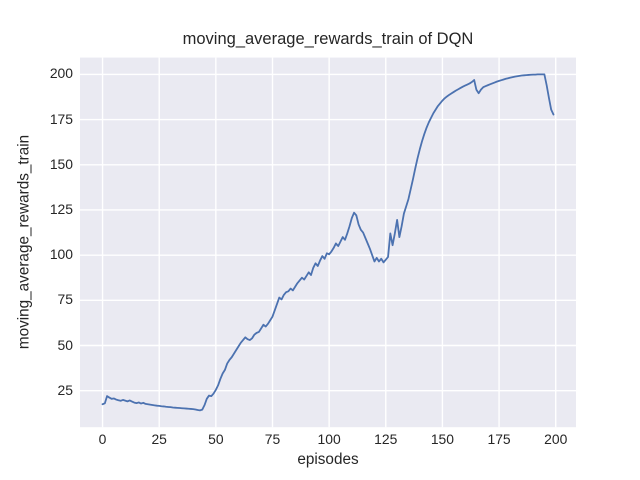 The height and width of the screenshot is (480, 640). I want to click on y-tick-label: 25, so click(65, 389).